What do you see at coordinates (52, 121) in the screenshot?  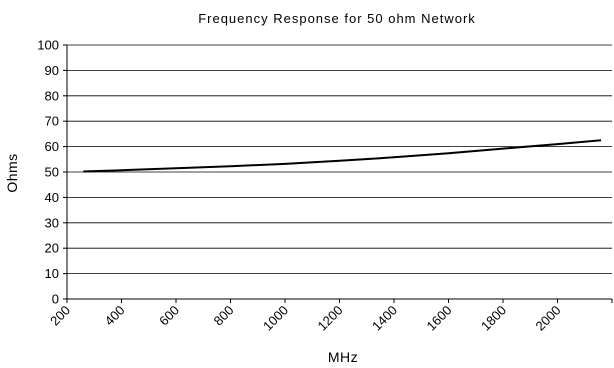 I see `y-tick-label-70: 70` at bounding box center [52, 121].